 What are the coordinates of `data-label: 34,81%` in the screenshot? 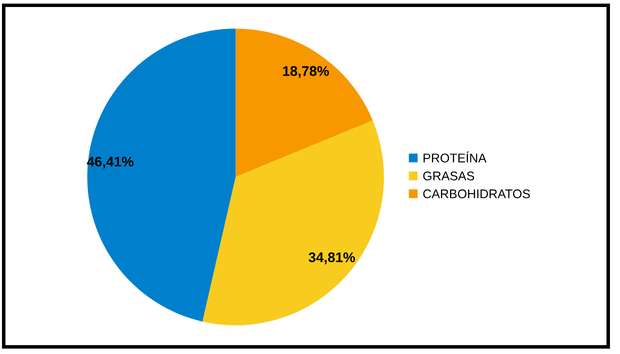 It's located at (332, 258).